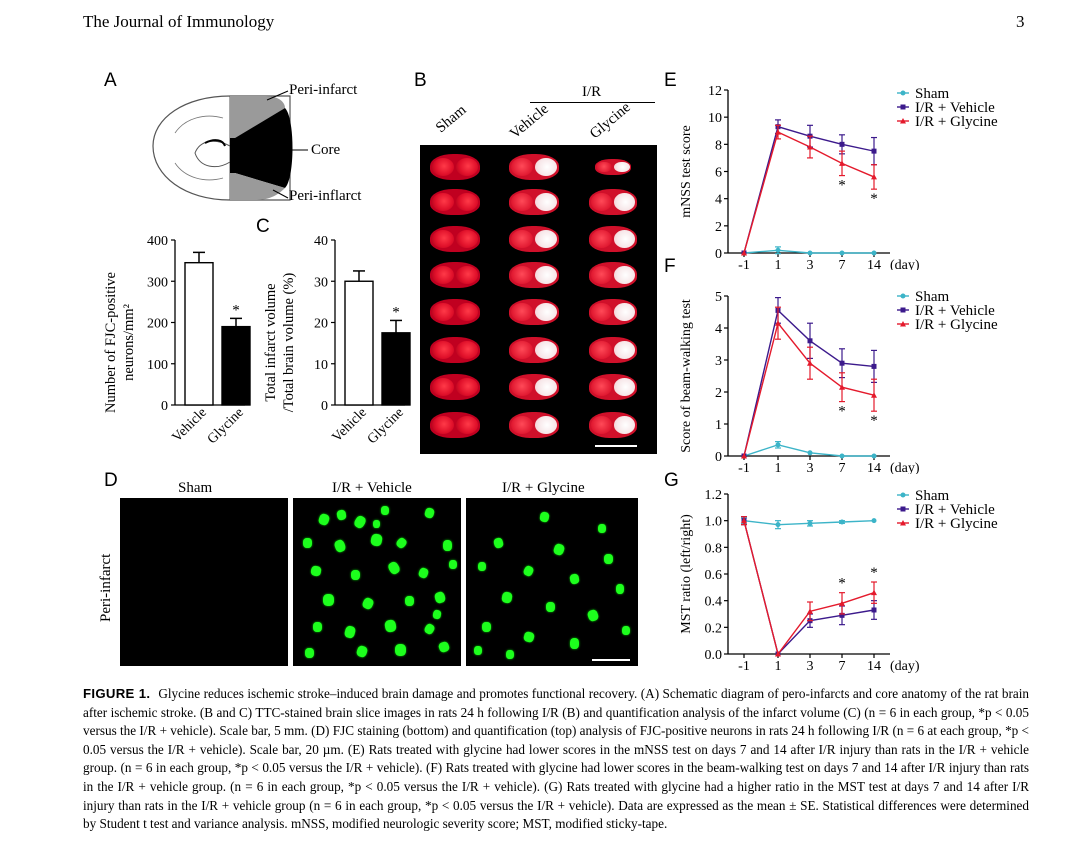 The image size is (1079, 863). Describe the element at coordinates (110, 80) in the screenshot. I see `panel-label-a: A` at that location.